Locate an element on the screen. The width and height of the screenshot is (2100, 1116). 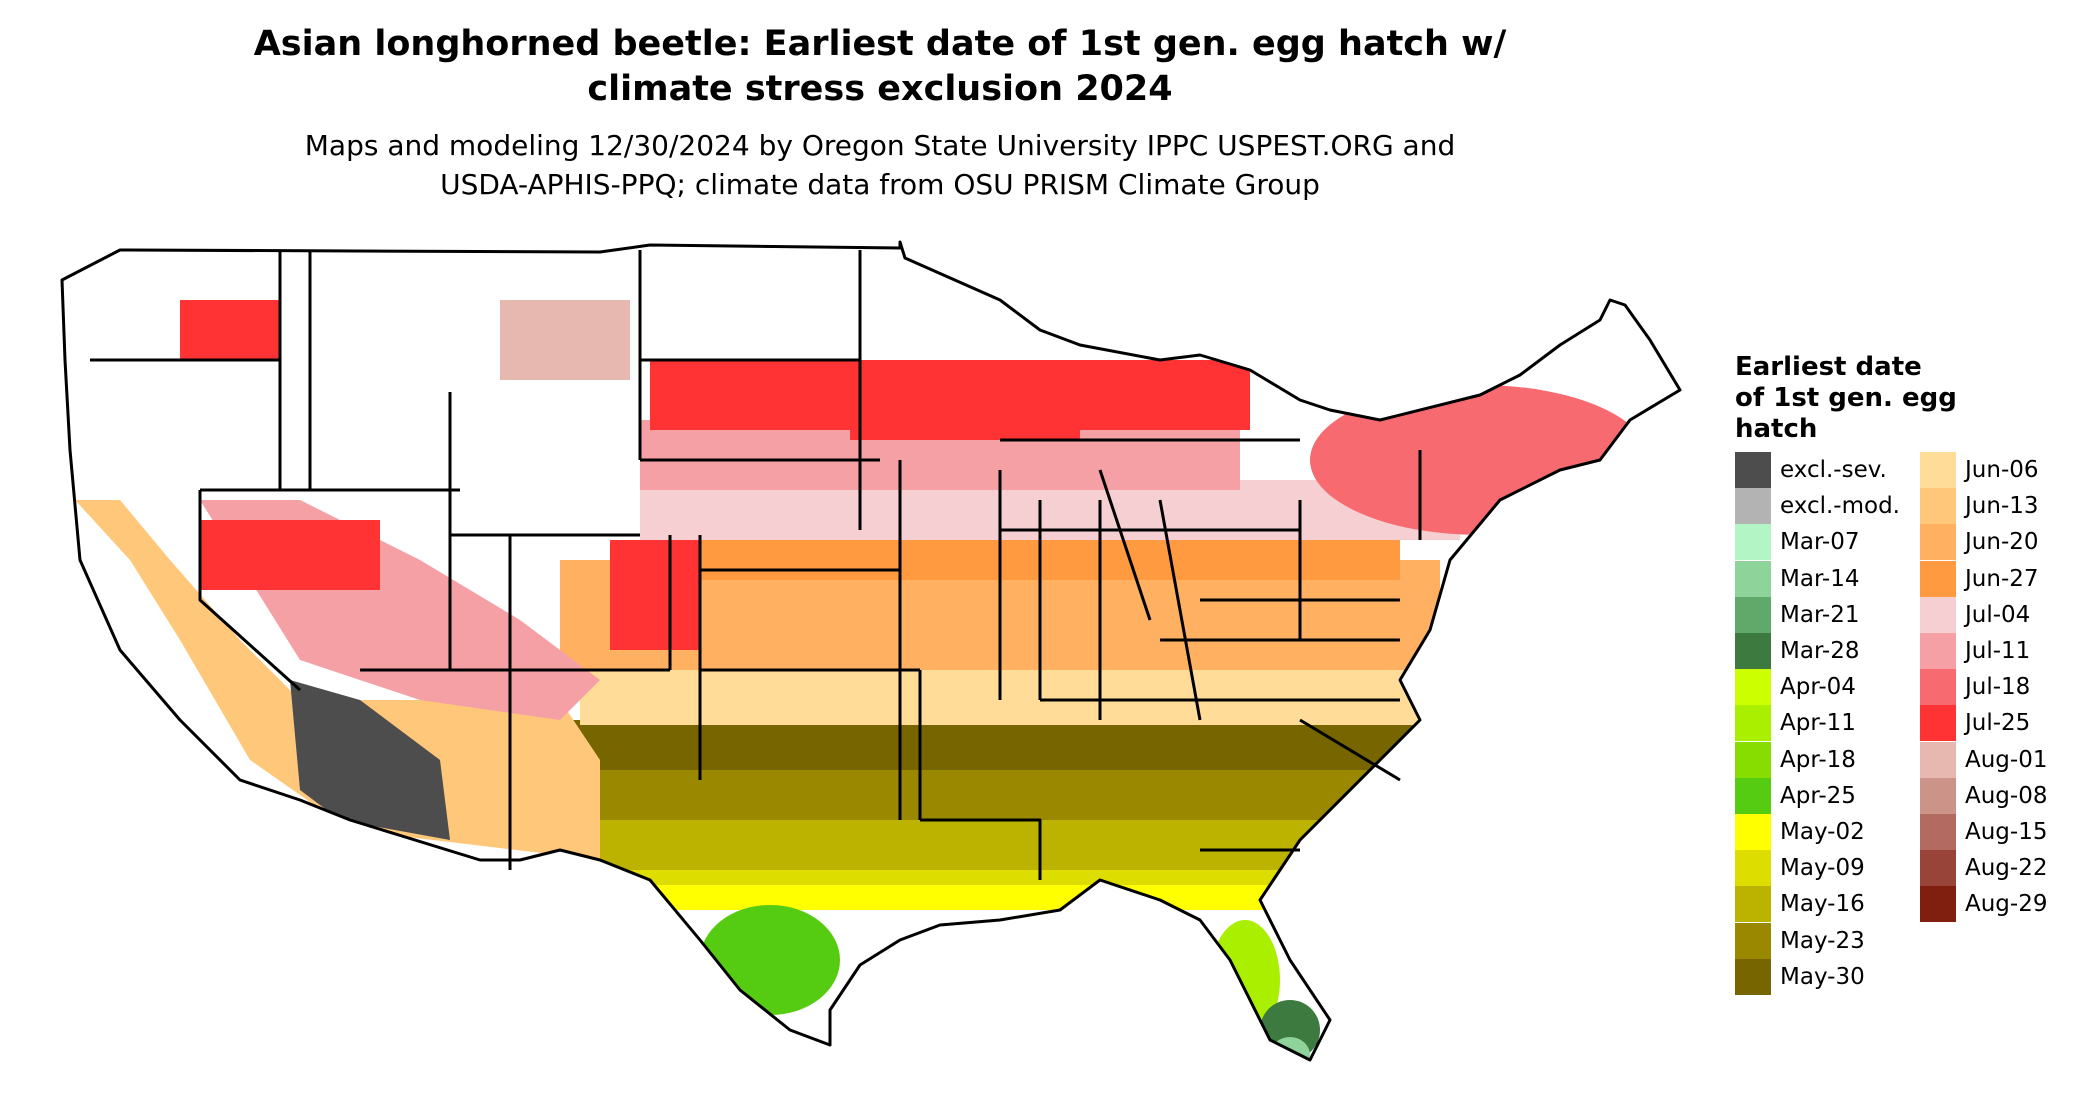
legend-title: Earliest date of 1st gen. egg hatch is located at coordinates (1846, 398).